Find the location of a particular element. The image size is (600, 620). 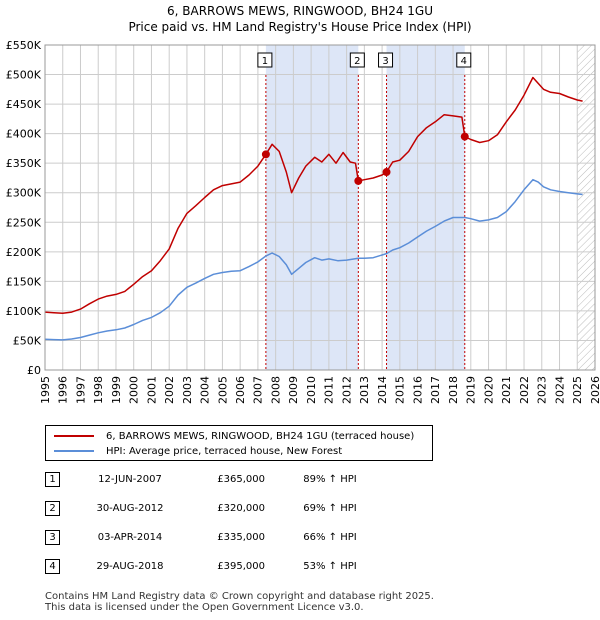

transaction-row: 4 29-AUG-2018 £395,000 53% ↑ HPI is located at coordinates (225, 567).